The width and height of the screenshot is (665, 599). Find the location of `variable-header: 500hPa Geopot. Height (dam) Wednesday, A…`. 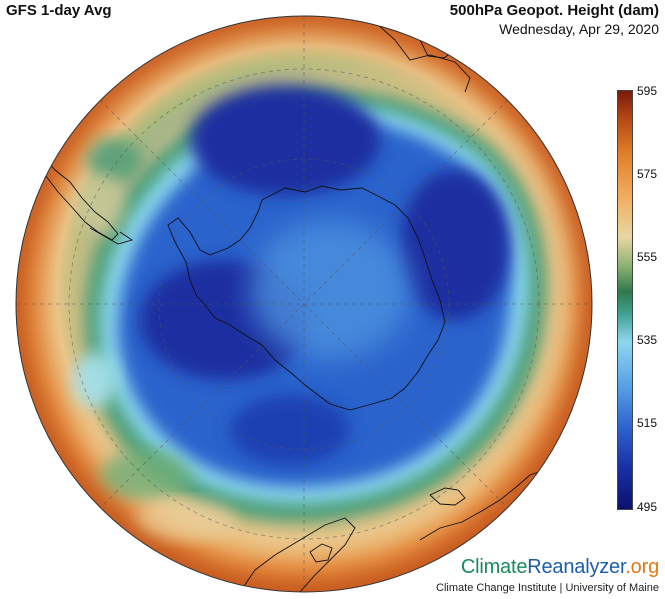

variable-header: 500hPa Geopot. Height (dam) Wednesday, A… is located at coordinates (554, 20).